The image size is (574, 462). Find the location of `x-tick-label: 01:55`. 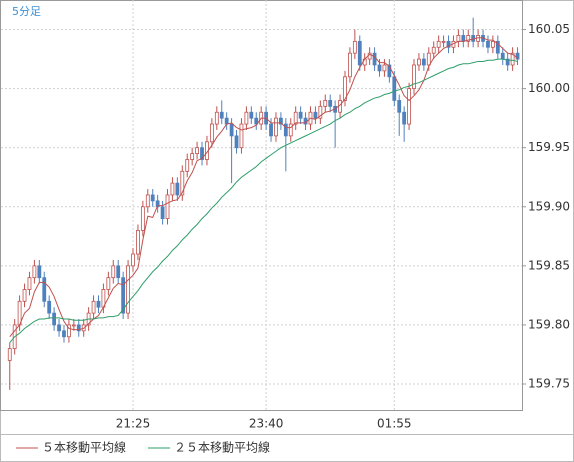

x-tick-label: 01:55 is located at coordinates (394, 424).